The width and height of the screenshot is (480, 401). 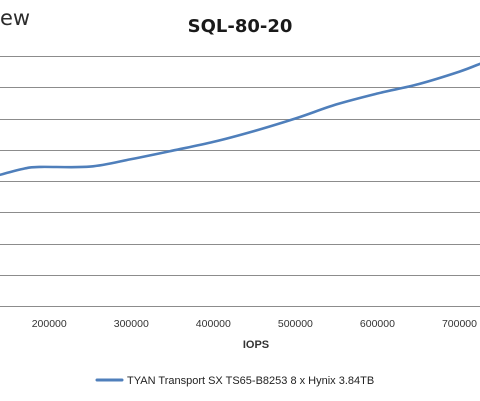 I want to click on x-axis-label: IOPS, so click(x=256, y=345).